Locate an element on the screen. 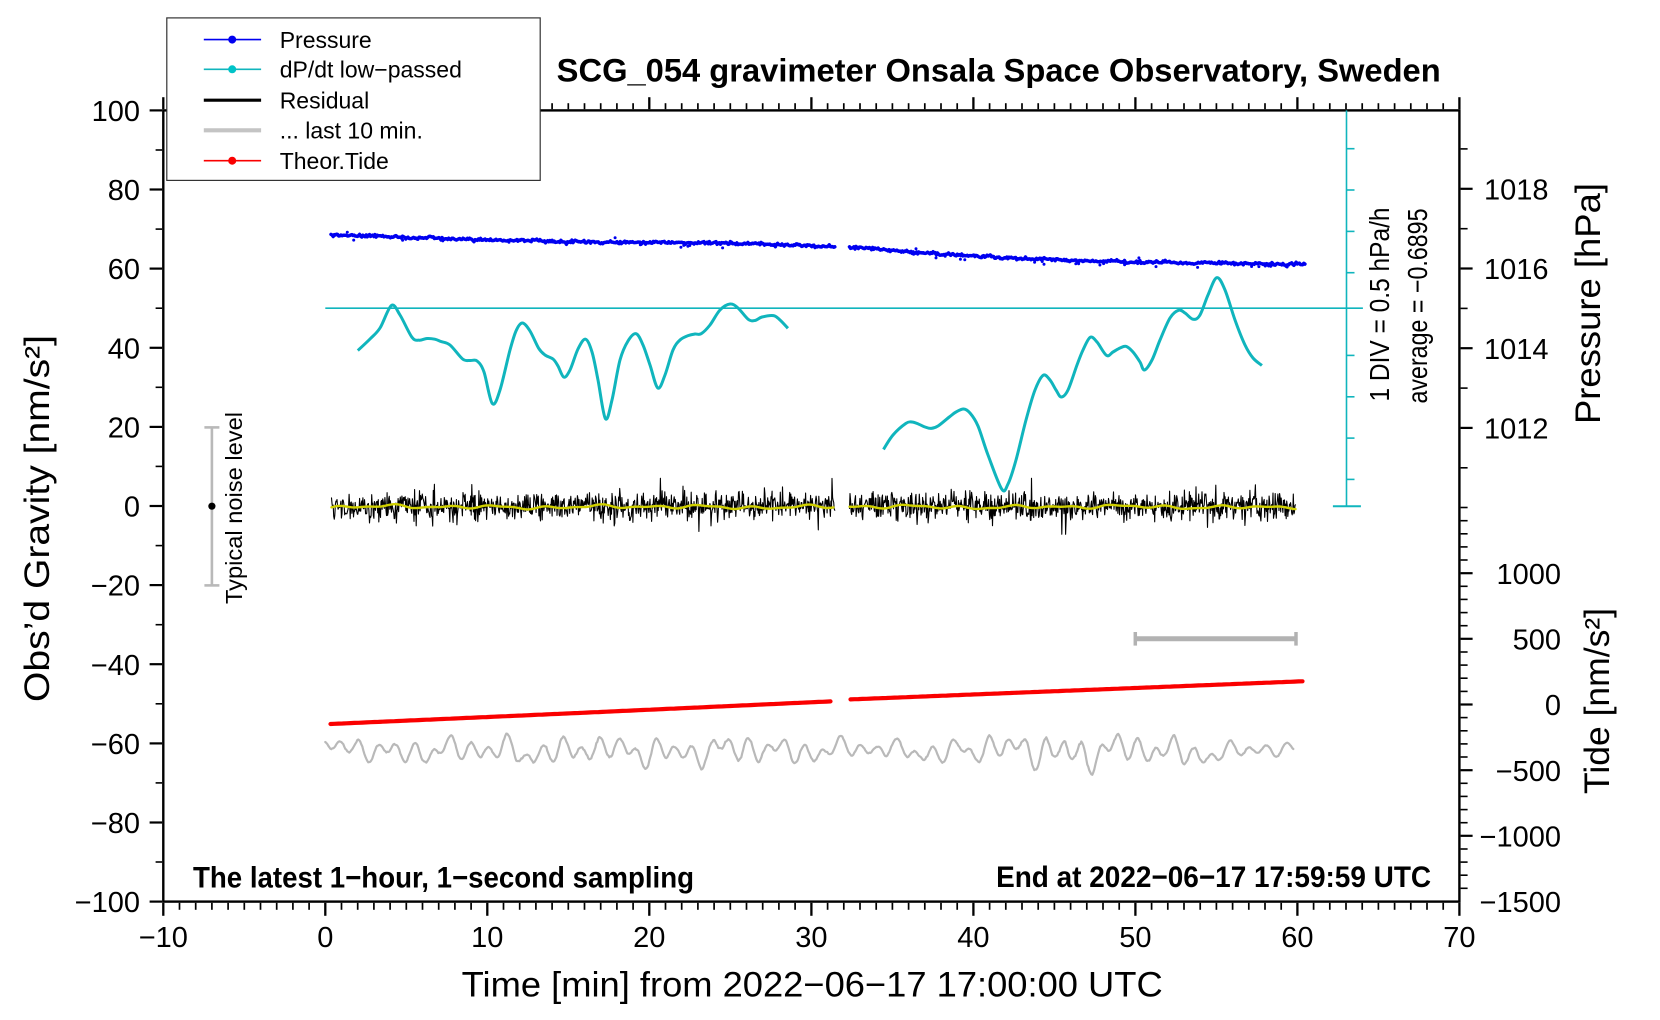  svg-text: 1014 is located at coordinates (1516, 350).